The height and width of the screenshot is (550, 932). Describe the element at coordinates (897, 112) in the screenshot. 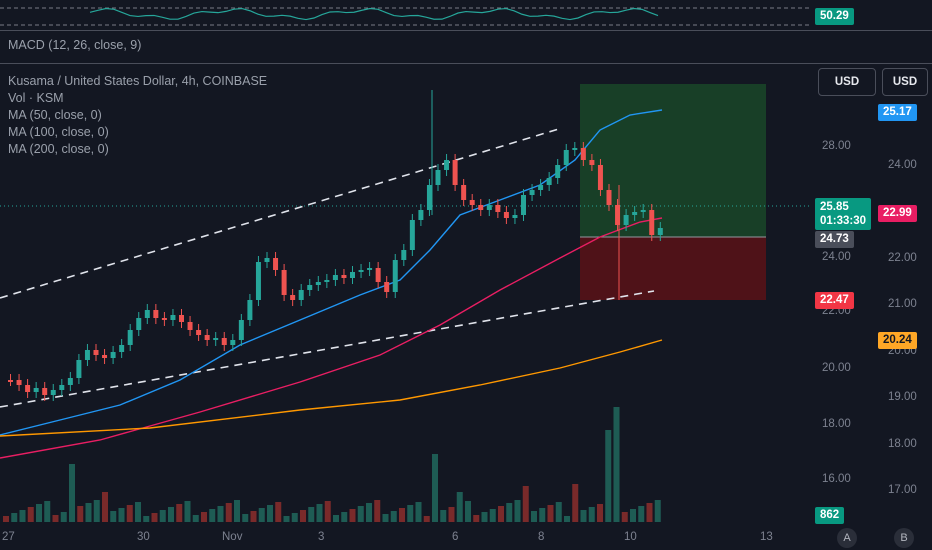

I see `ma50-price-tag: 25.17` at that location.